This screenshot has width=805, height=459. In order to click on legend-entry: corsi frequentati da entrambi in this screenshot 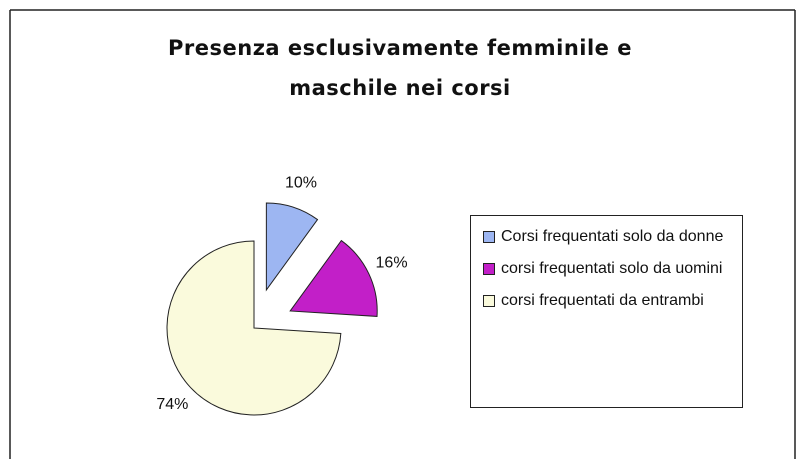, I will do `click(608, 301)`.